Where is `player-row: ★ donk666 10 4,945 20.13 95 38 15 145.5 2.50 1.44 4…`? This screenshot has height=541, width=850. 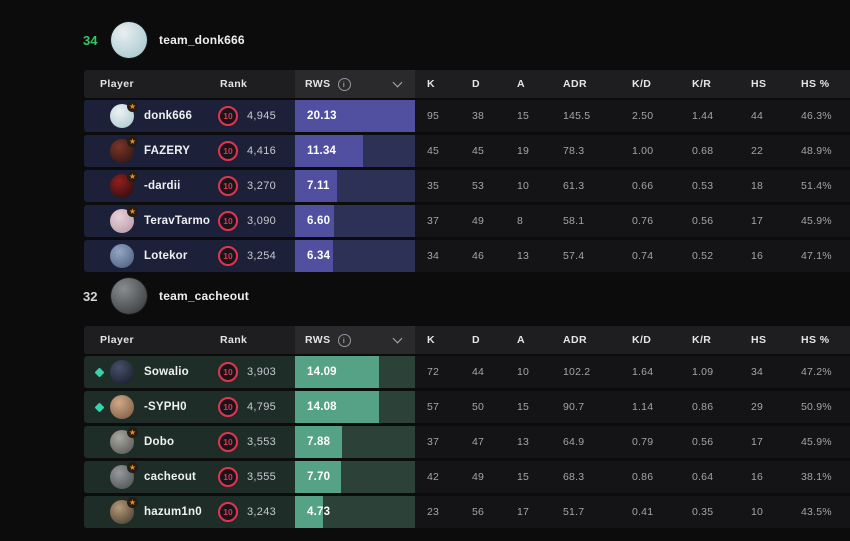
player-row: ★ donk666 10 4,945 20.13 95 38 15 145.5 2.50 1.44 4… is located at coordinates (467, 116).